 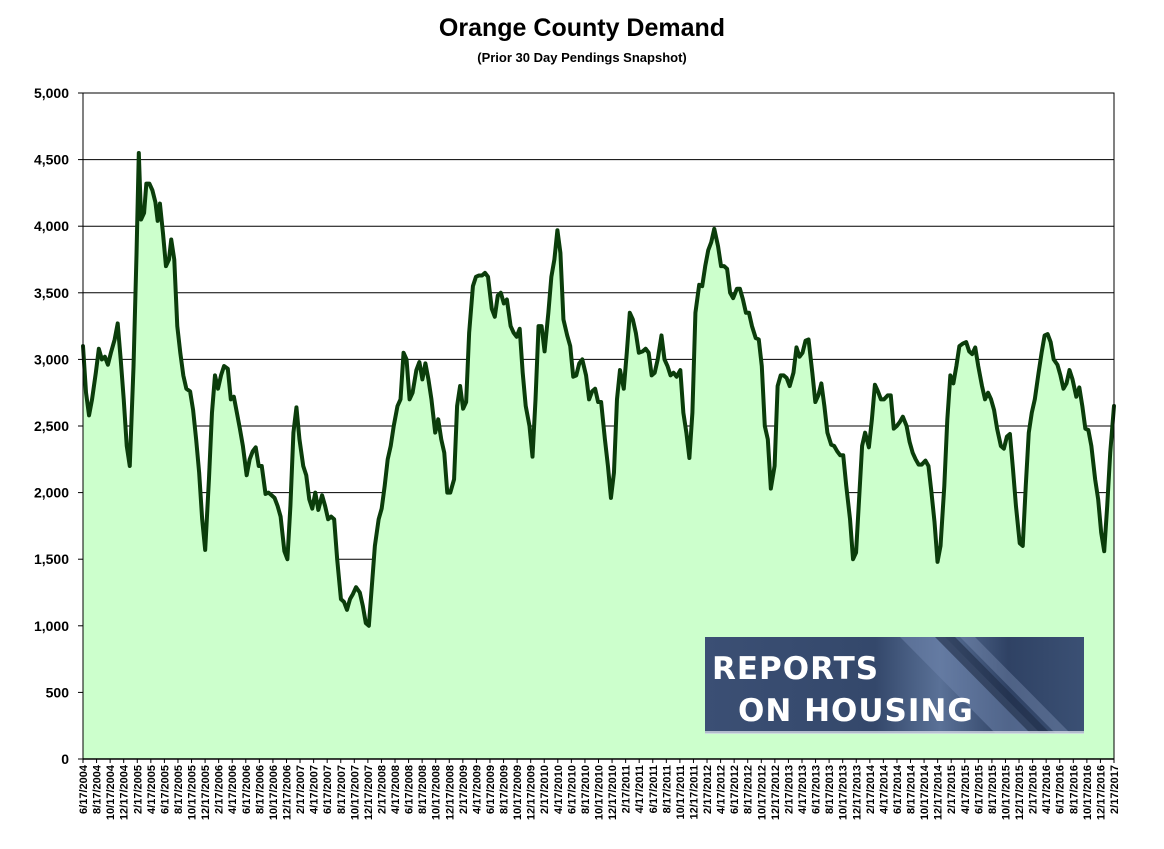 I want to click on y-tick-label: 4,000, so click(x=51, y=226).